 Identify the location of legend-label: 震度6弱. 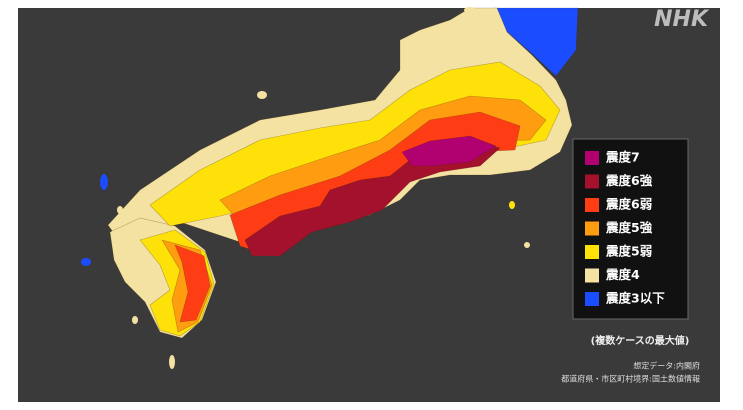
(628, 204).